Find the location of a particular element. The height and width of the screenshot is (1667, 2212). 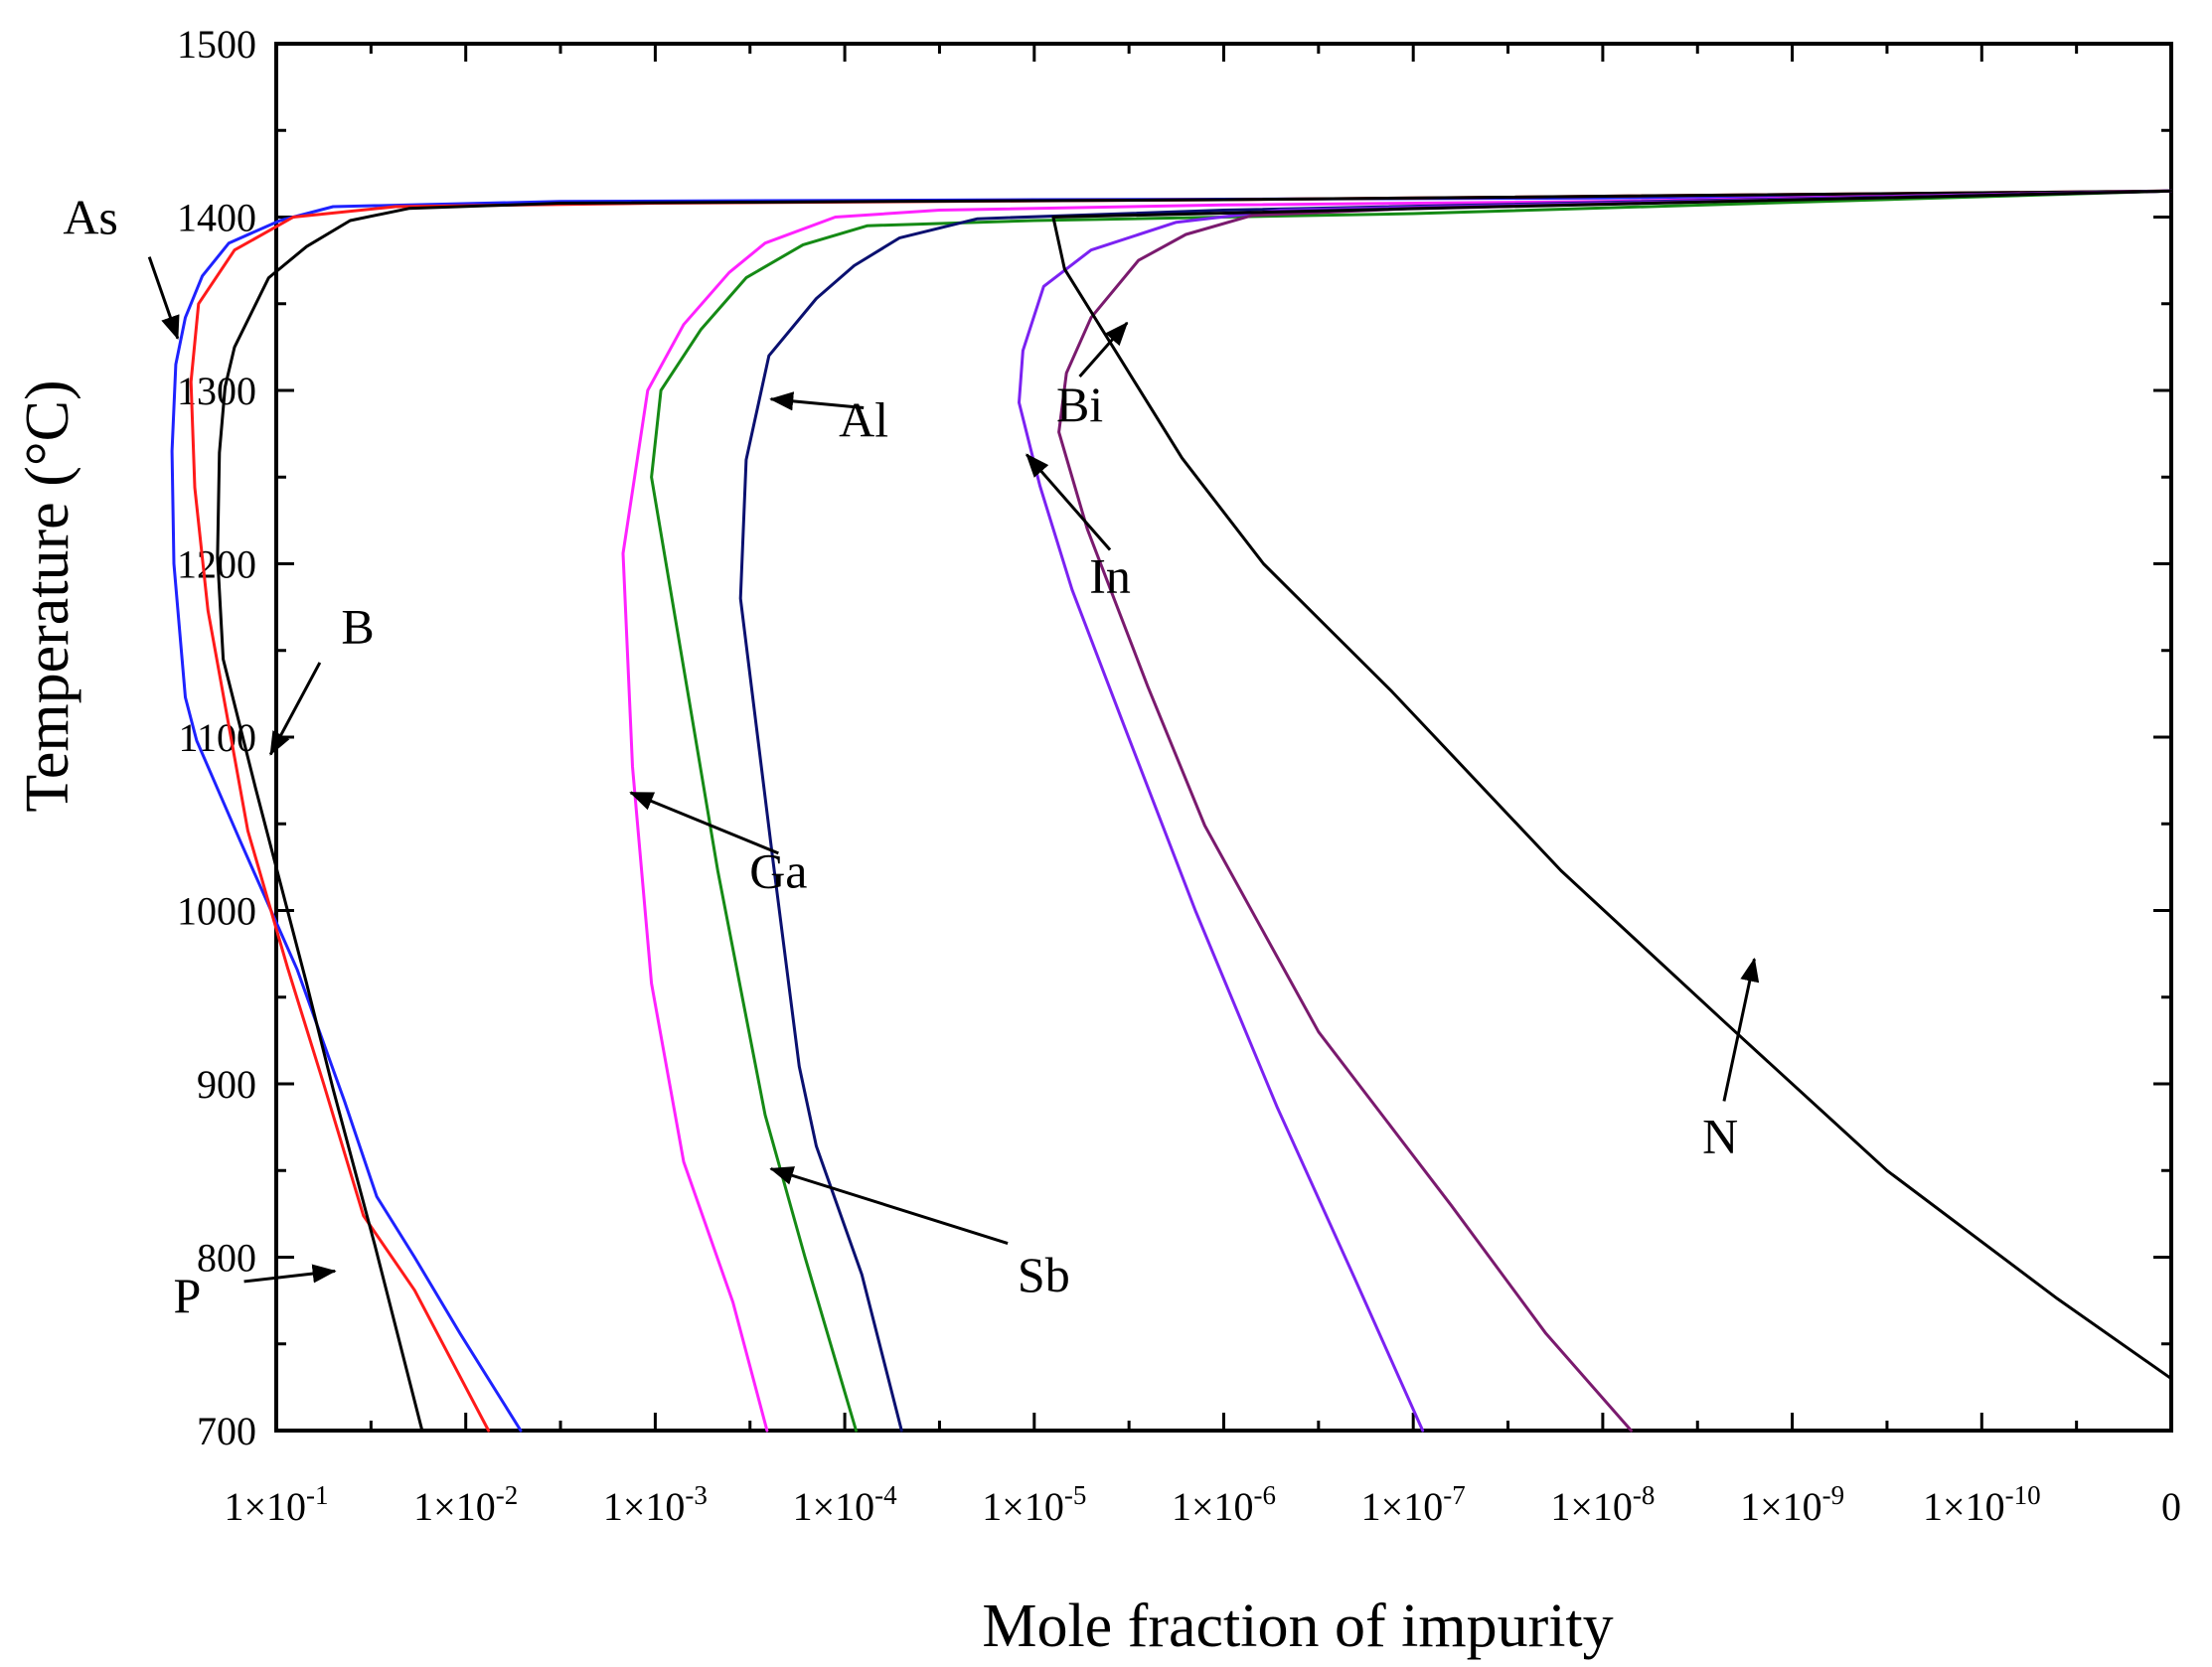

annotation-arrow-B is located at coordinates (295, 709).